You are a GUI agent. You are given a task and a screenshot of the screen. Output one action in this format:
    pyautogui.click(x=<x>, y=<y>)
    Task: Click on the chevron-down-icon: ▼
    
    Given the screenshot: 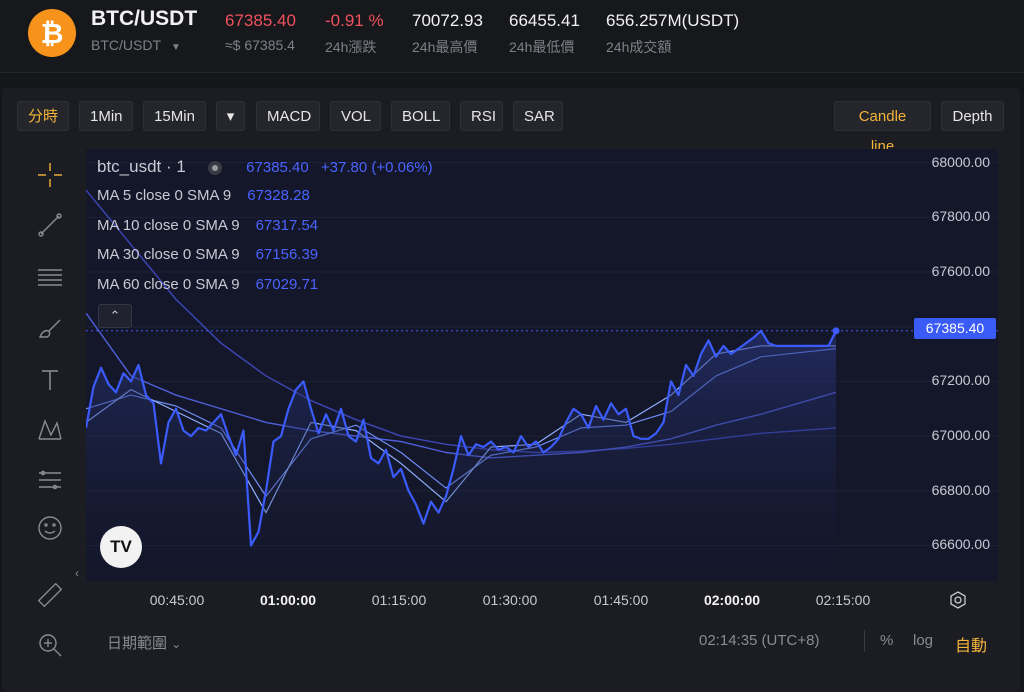 What is the action you would take?
    pyautogui.click(x=176, y=47)
    